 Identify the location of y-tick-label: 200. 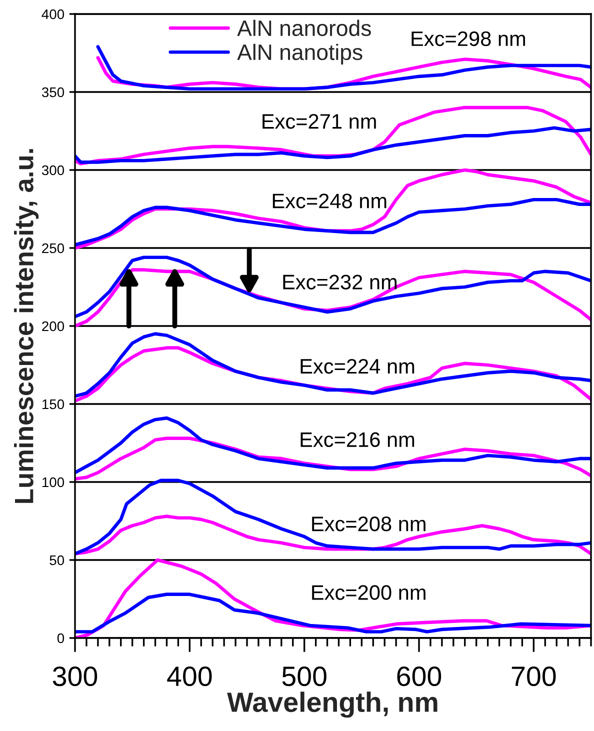
(53, 326).